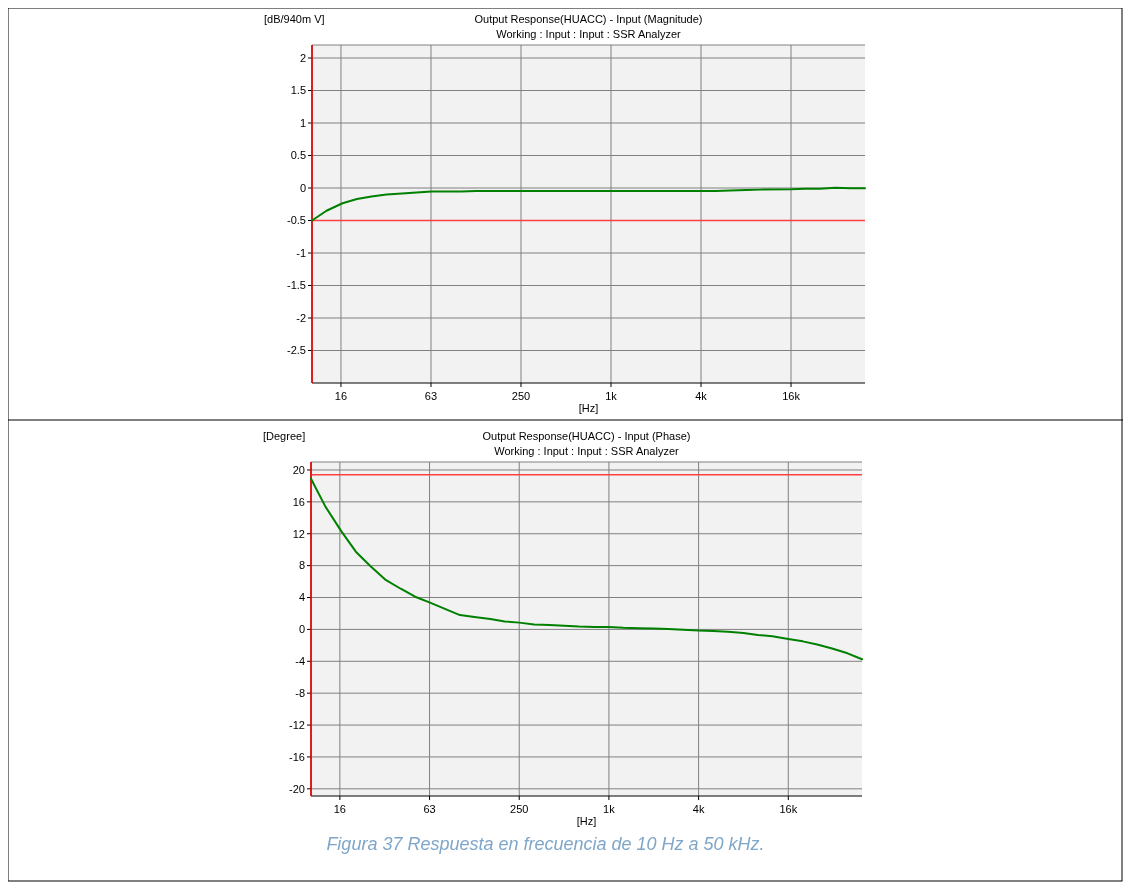 The width and height of the screenshot is (1131, 890). Describe the element at coordinates (298, 469) in the screenshot. I see `y-tick-label: 20` at that location.